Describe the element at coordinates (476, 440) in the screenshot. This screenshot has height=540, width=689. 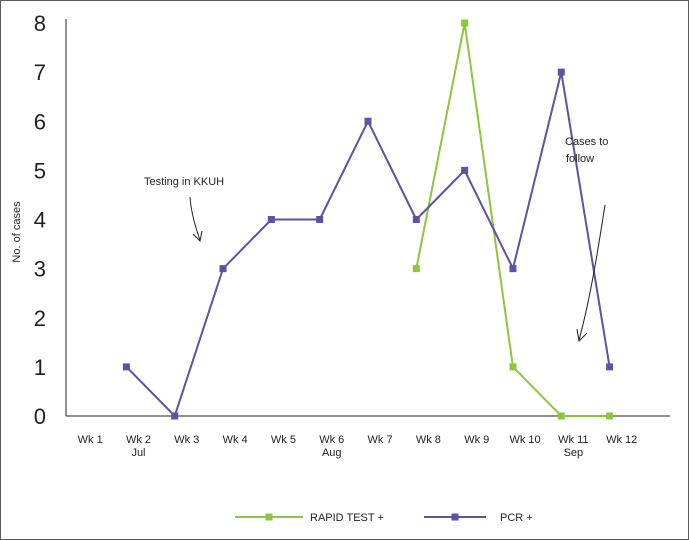
I see `x-tick-label: Wk 9` at that location.